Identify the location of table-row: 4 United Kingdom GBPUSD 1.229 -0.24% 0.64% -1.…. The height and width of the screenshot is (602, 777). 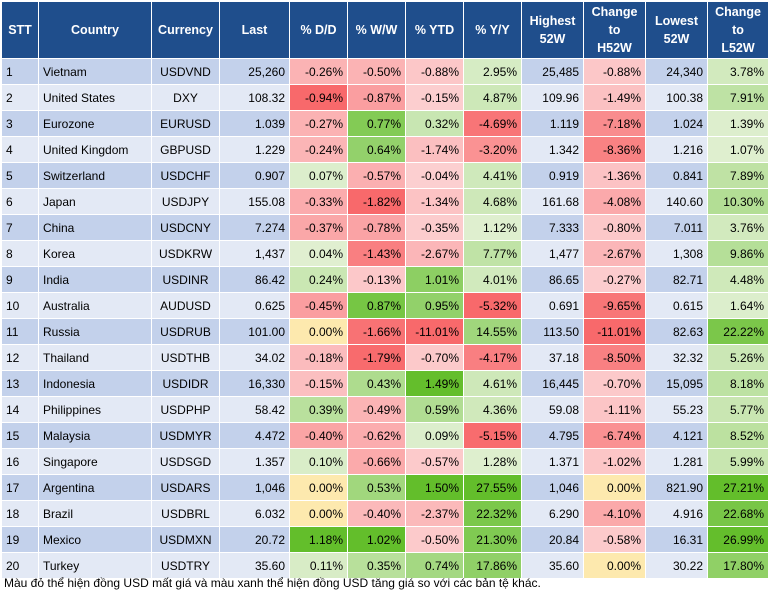
(385, 149).